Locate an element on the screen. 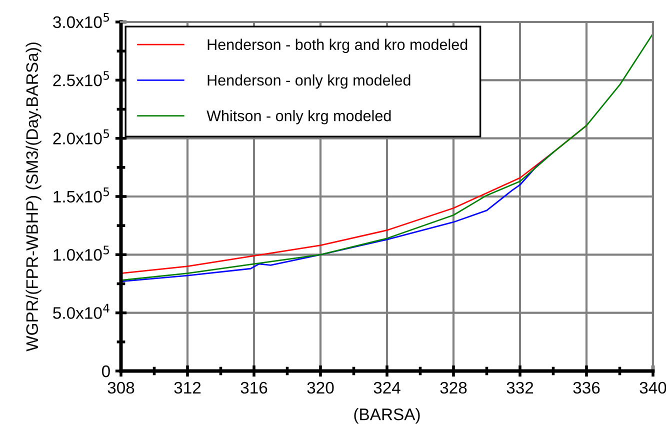 The height and width of the screenshot is (424, 666). x-tick-label: 340 is located at coordinates (653, 388).